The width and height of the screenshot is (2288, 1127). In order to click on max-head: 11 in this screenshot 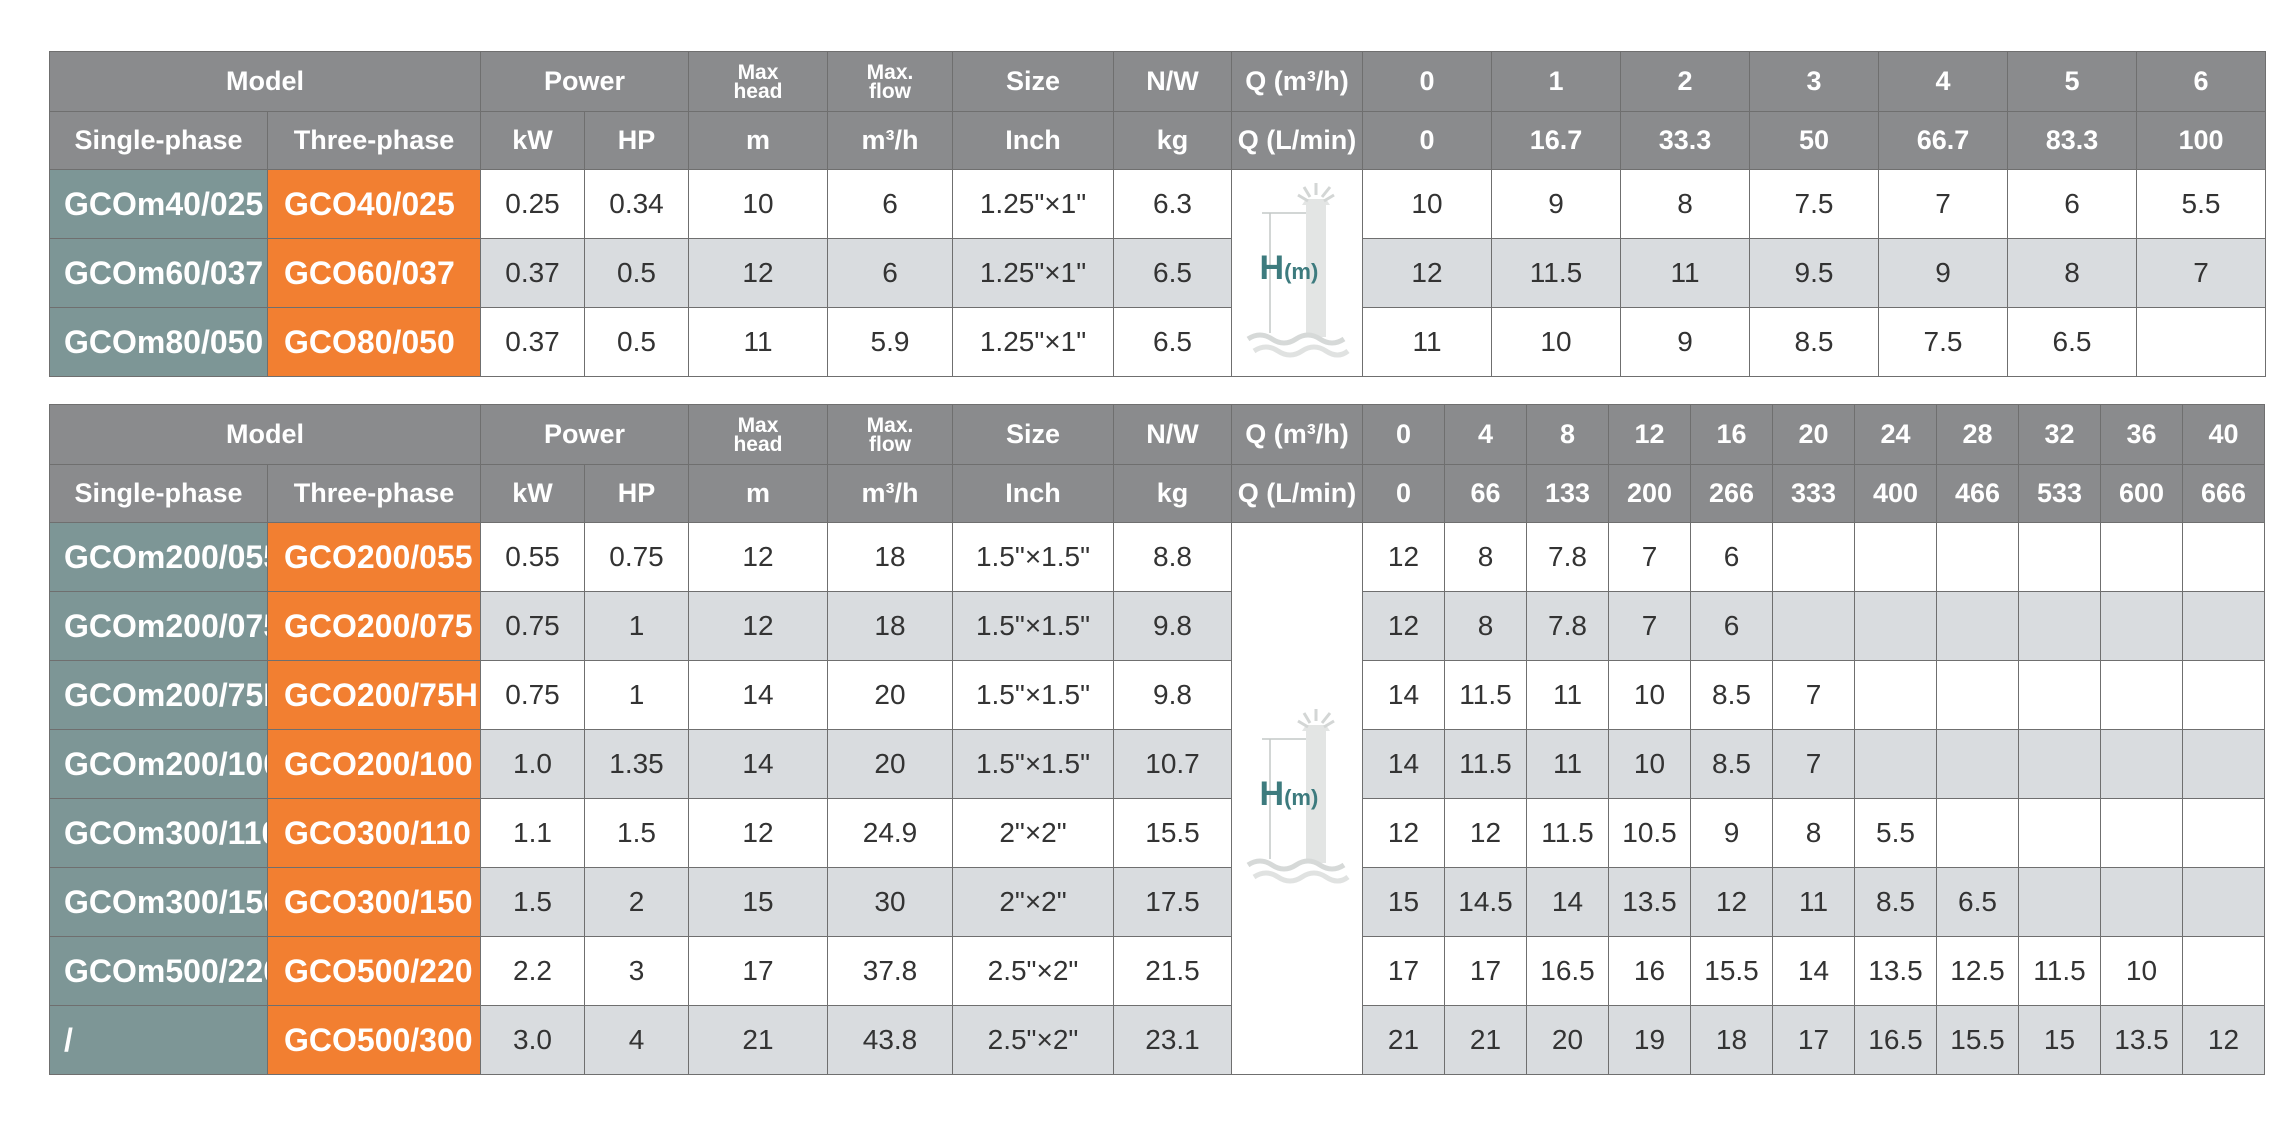, I will do `click(758, 342)`.